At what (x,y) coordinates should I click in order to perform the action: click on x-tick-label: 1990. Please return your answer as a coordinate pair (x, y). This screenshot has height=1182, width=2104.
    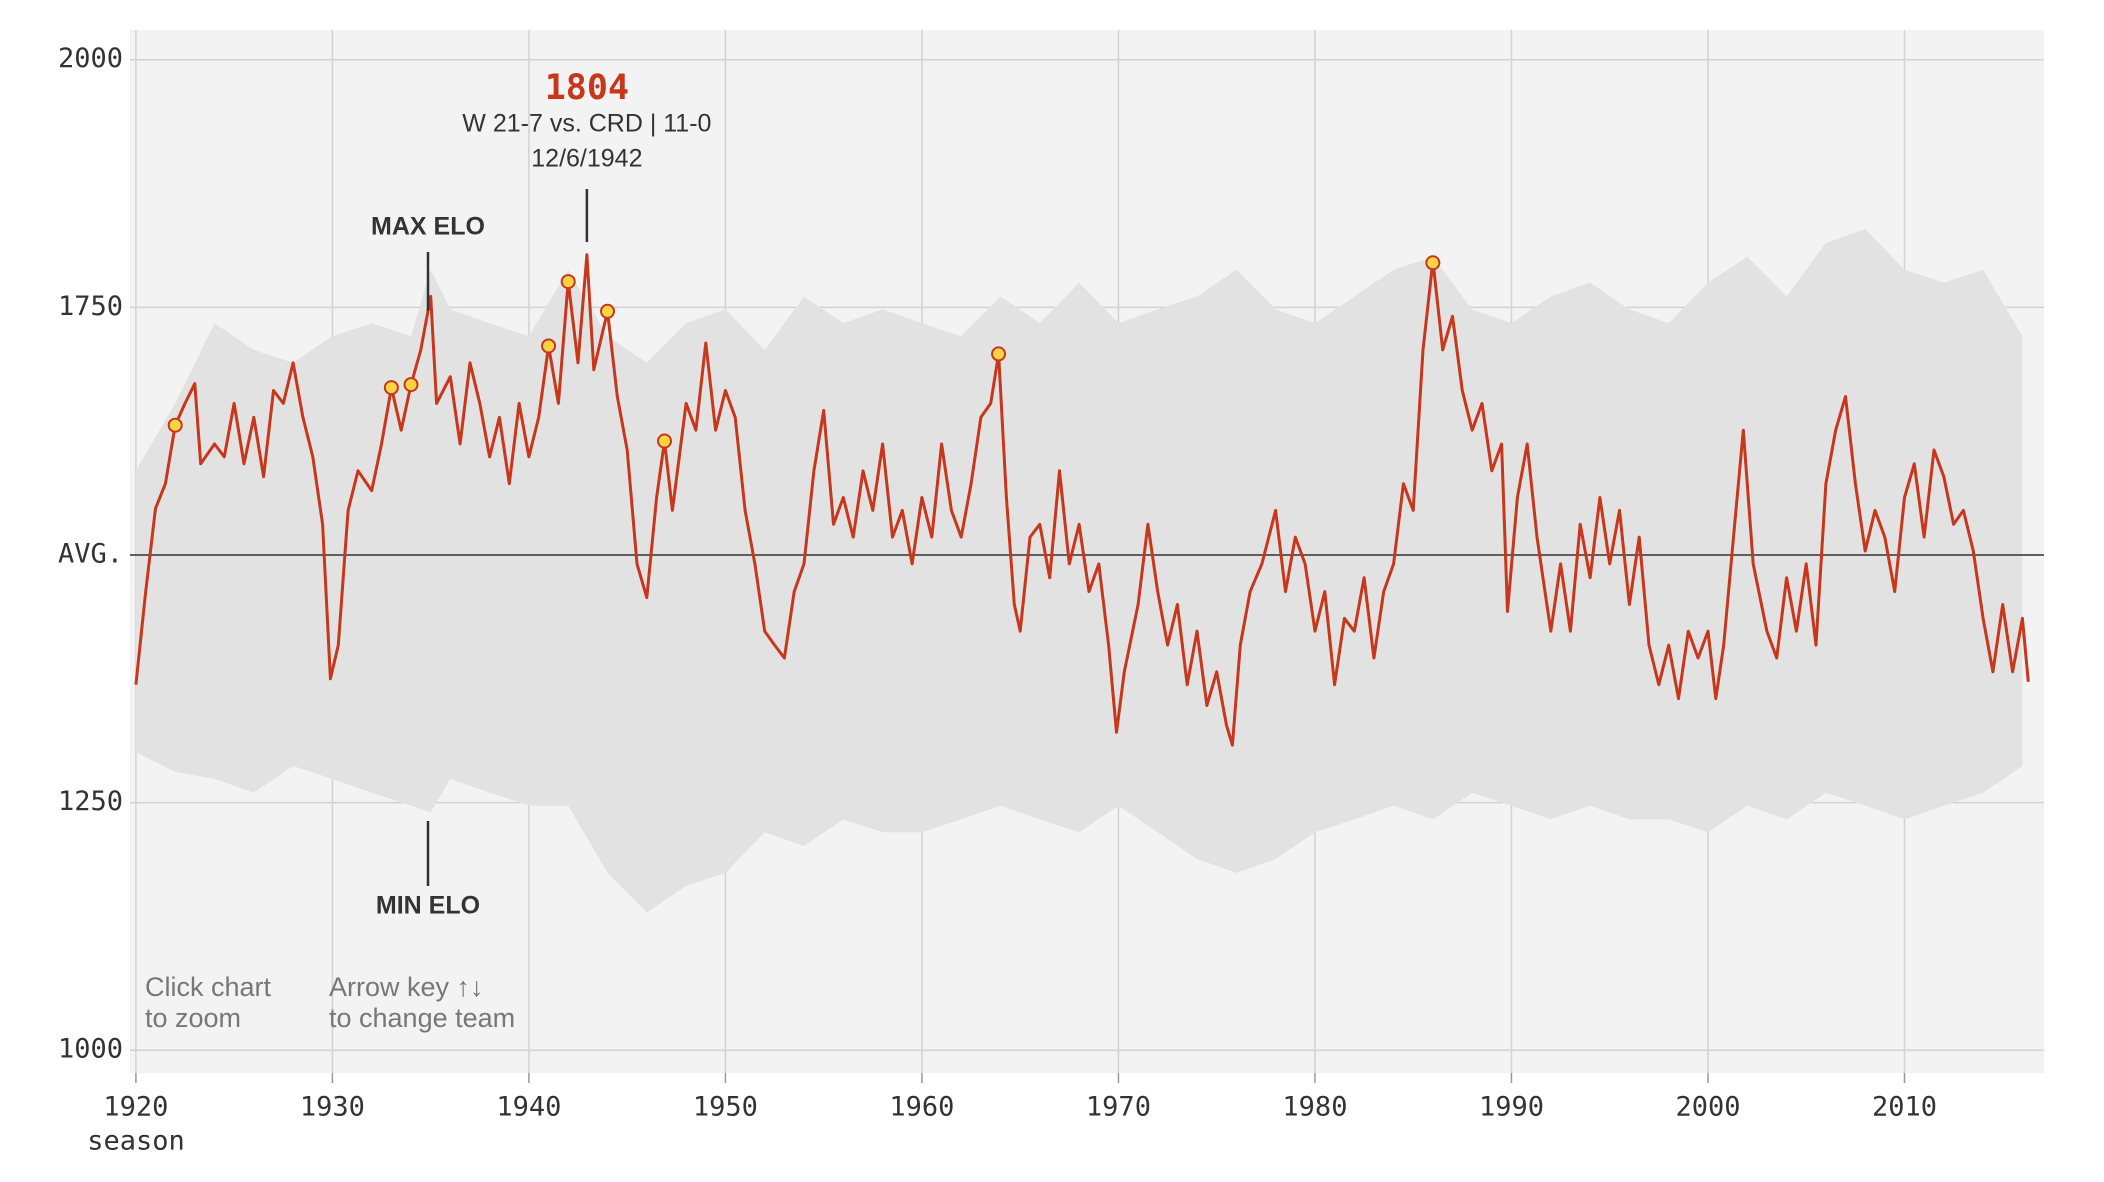
    Looking at the image, I should click on (1511, 1107).